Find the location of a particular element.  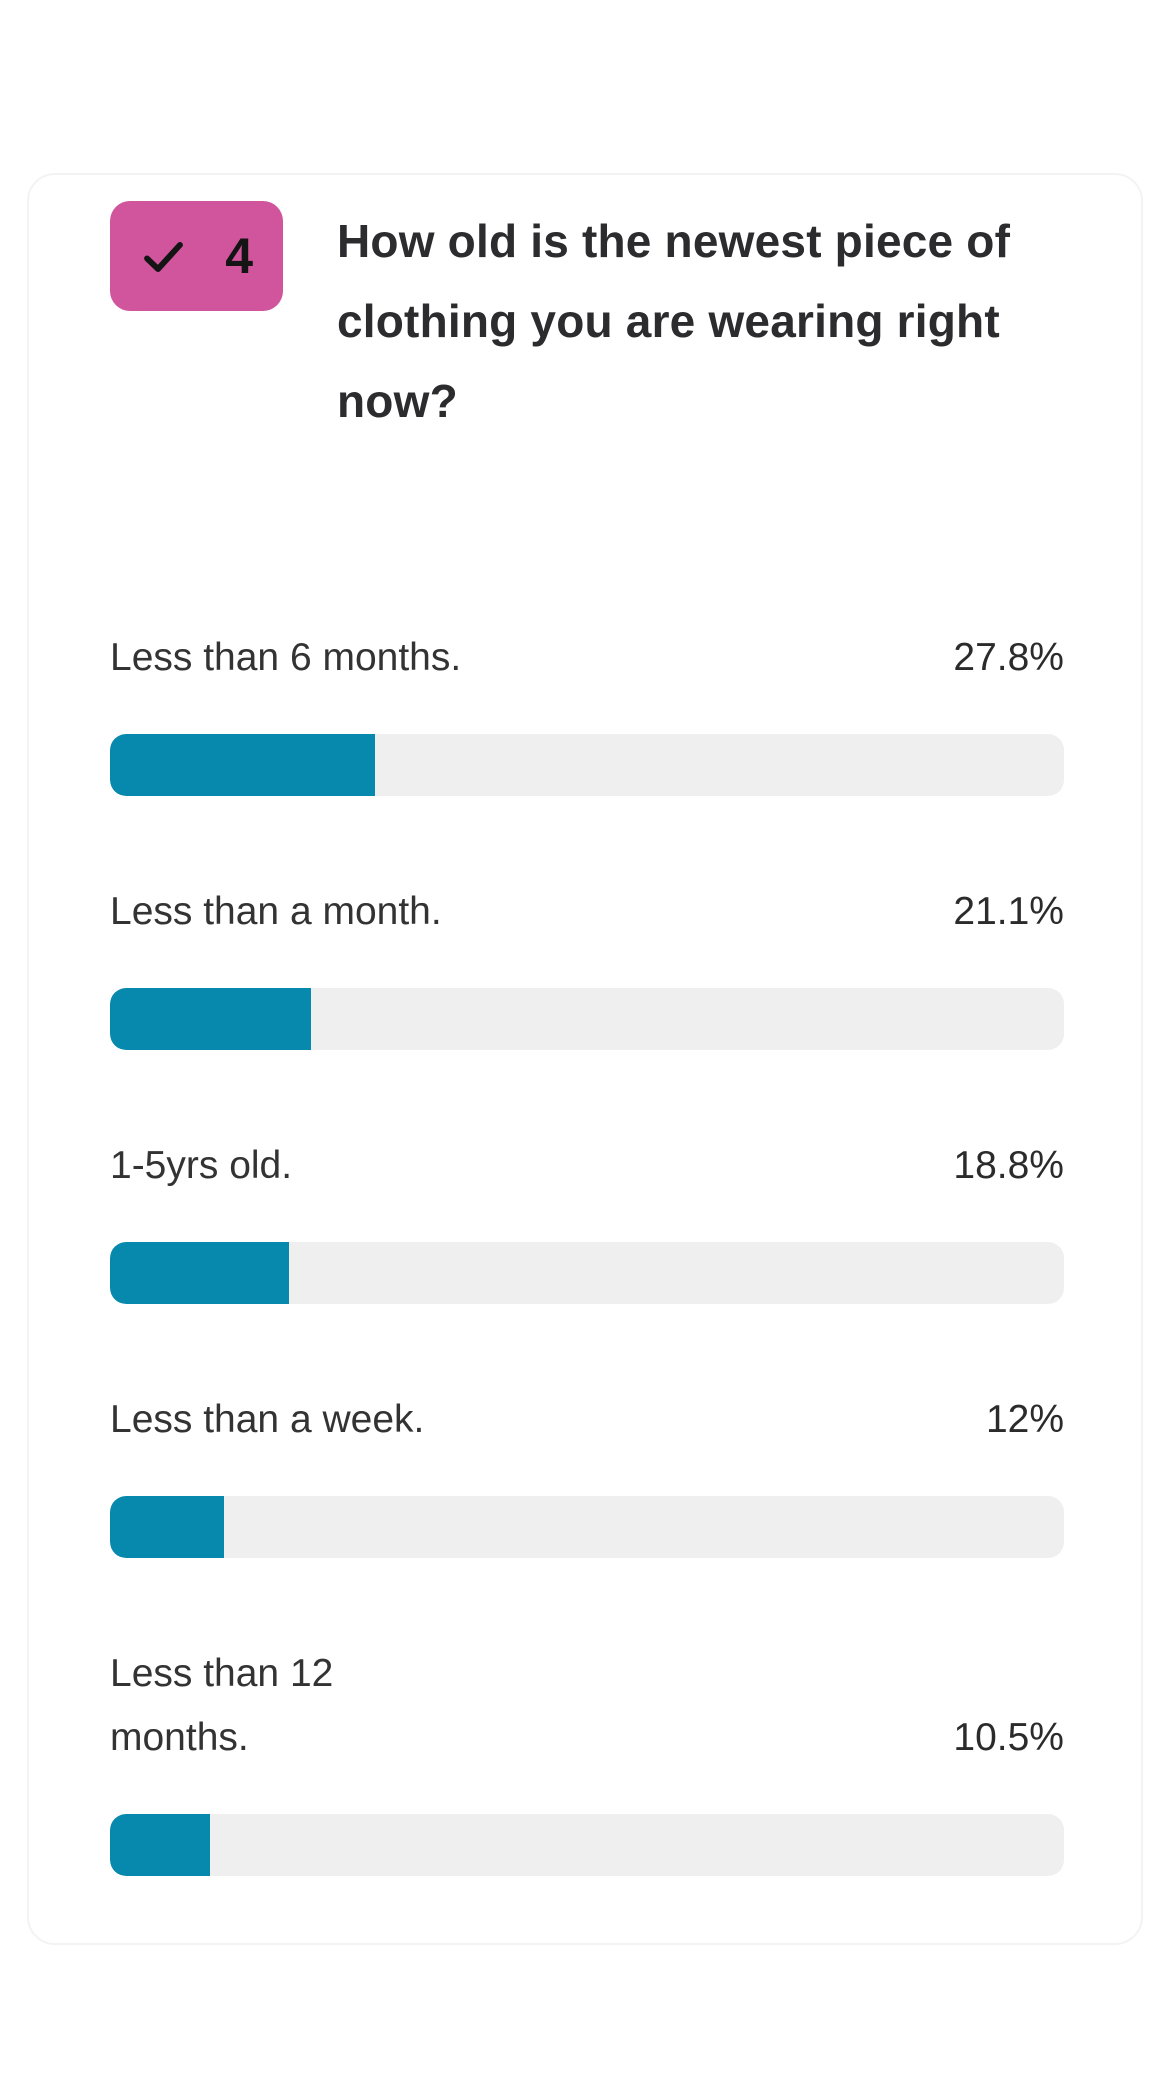

badge-number: 4 is located at coordinates (239, 256).